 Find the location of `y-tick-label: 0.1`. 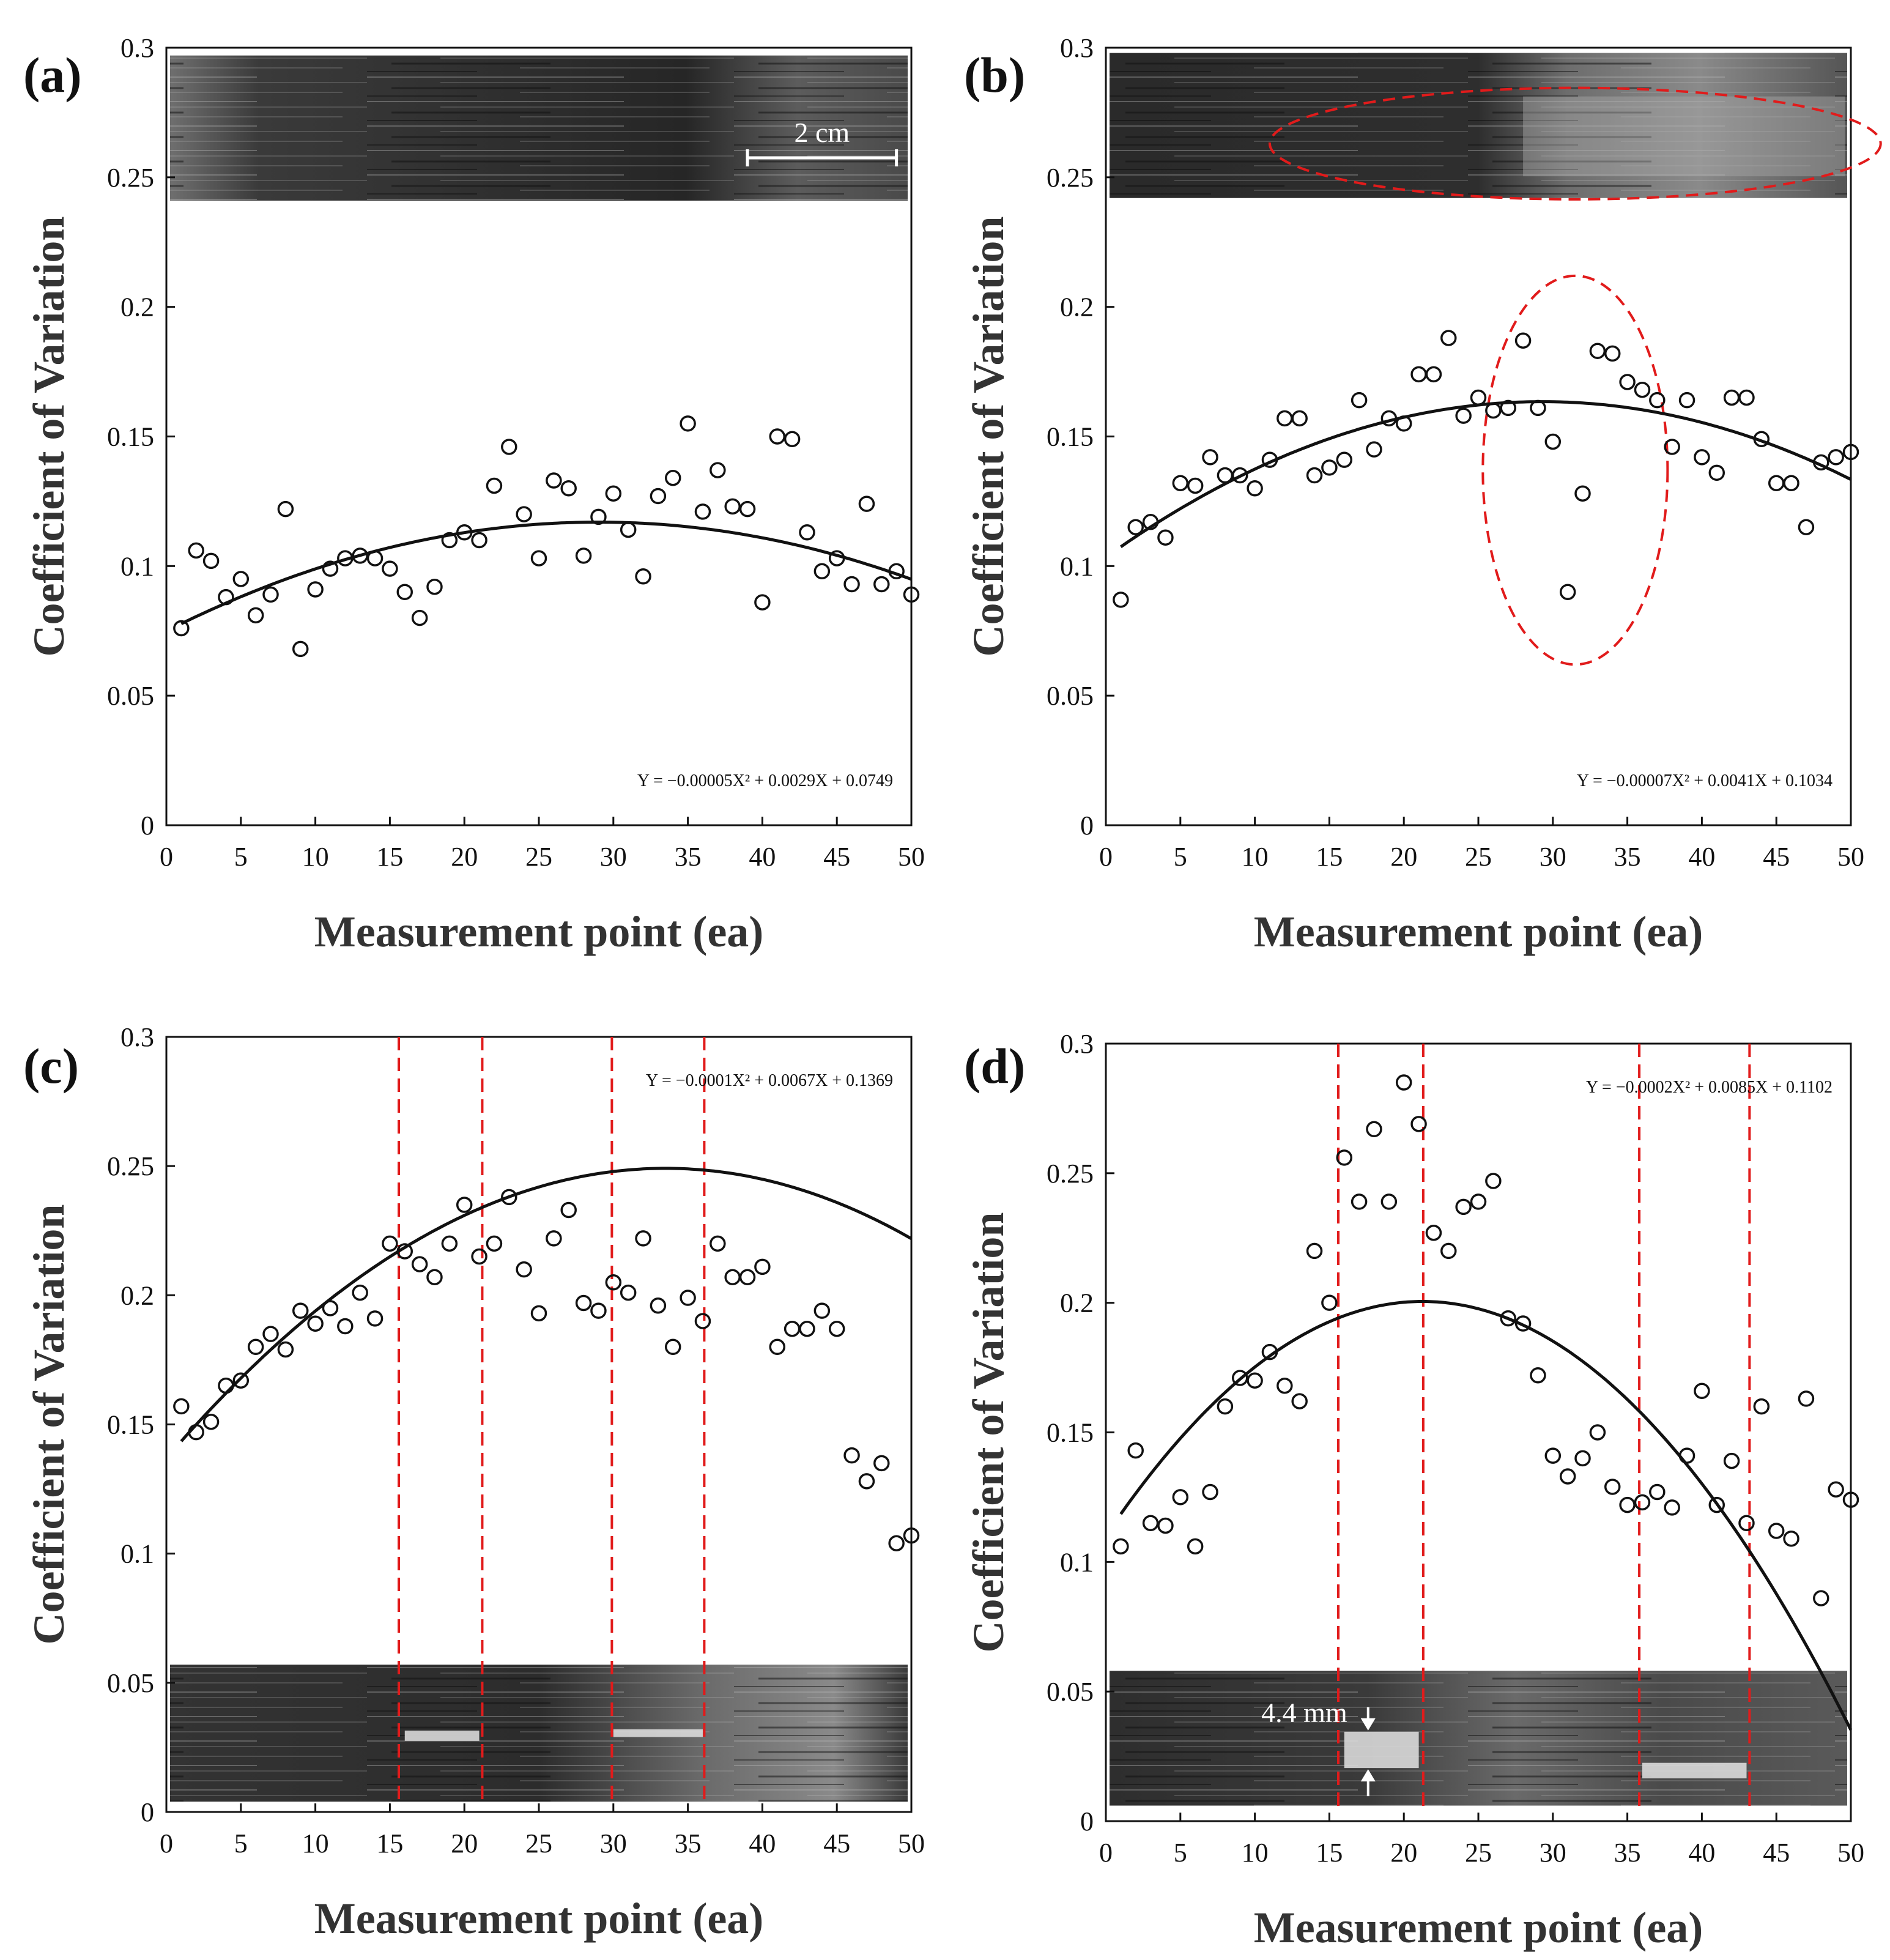

y-tick-label: 0.1 is located at coordinates (137, 566).